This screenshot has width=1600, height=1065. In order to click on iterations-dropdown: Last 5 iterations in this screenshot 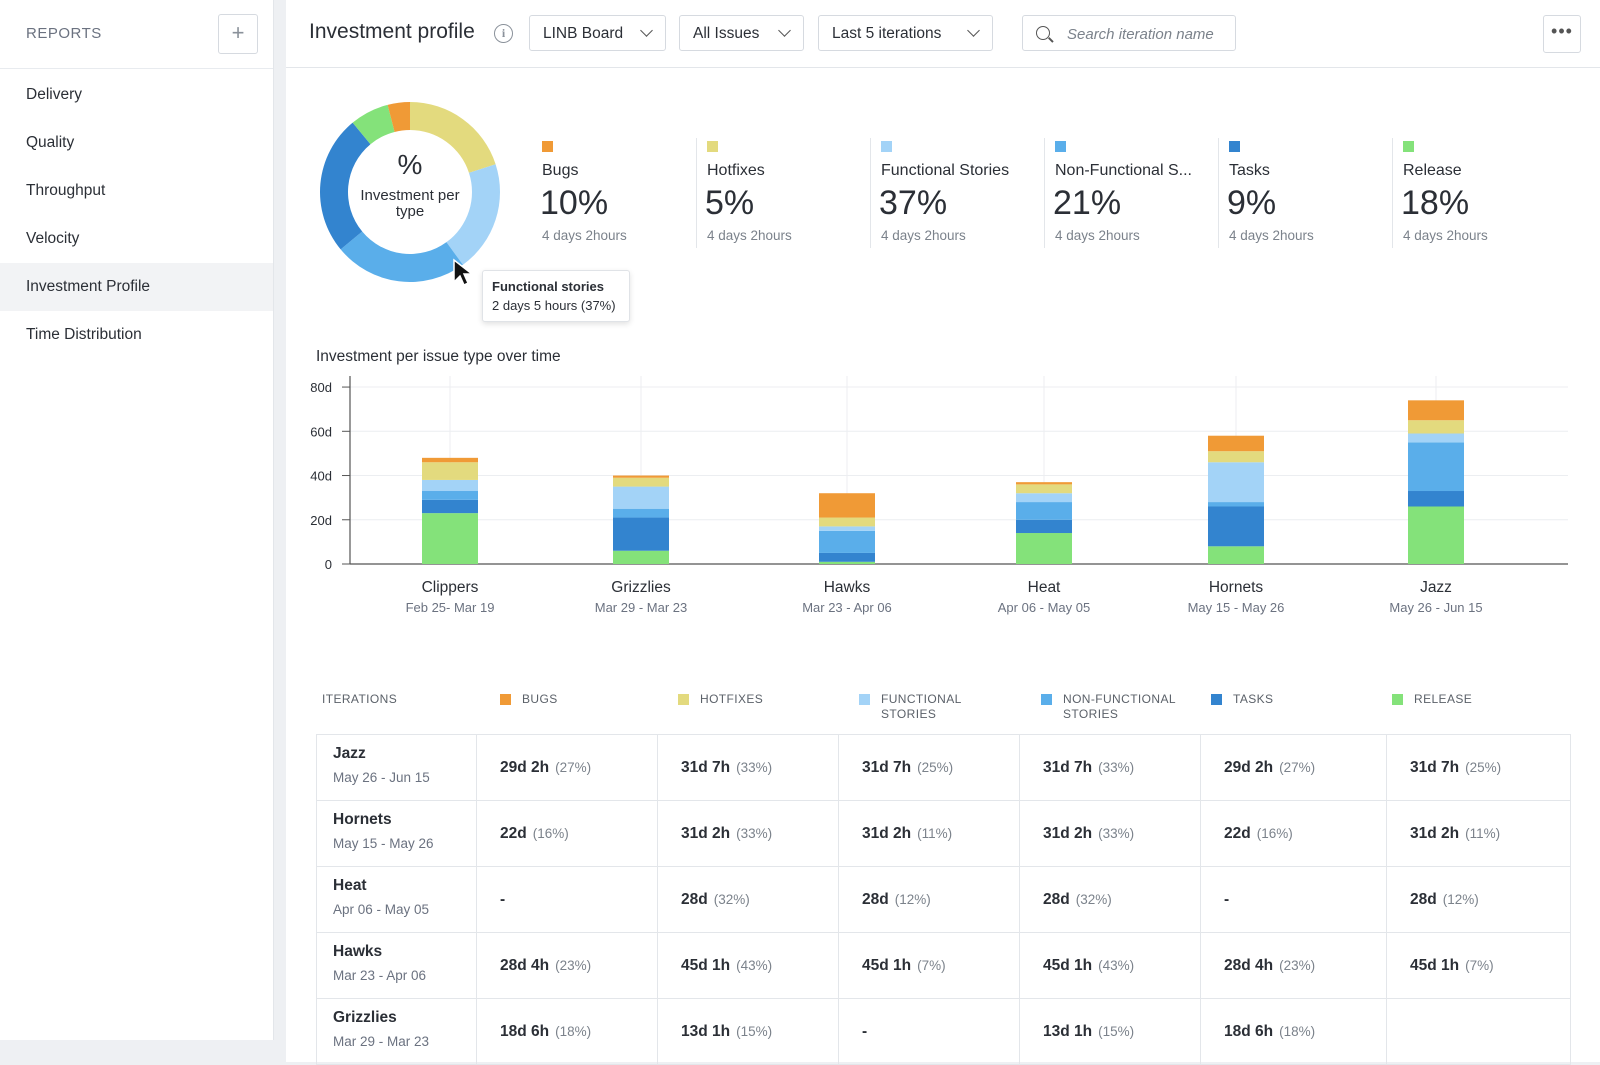, I will do `click(905, 33)`.